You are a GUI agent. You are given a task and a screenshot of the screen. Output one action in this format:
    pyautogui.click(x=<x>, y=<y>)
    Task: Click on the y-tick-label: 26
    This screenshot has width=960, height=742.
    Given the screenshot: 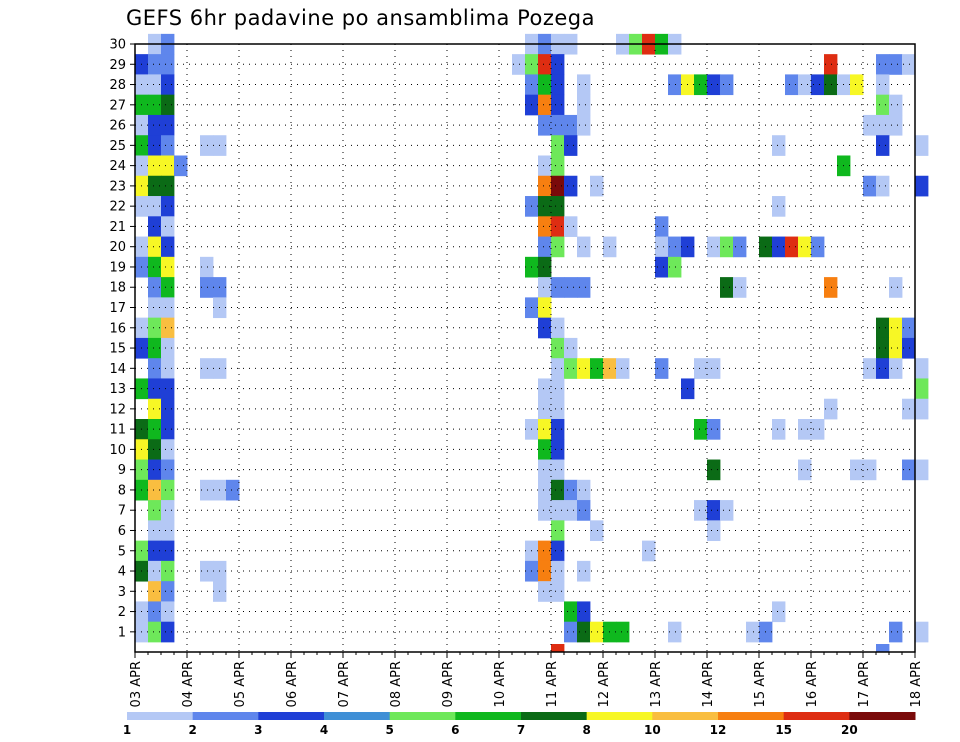 What is the action you would take?
    pyautogui.click(x=117, y=126)
    